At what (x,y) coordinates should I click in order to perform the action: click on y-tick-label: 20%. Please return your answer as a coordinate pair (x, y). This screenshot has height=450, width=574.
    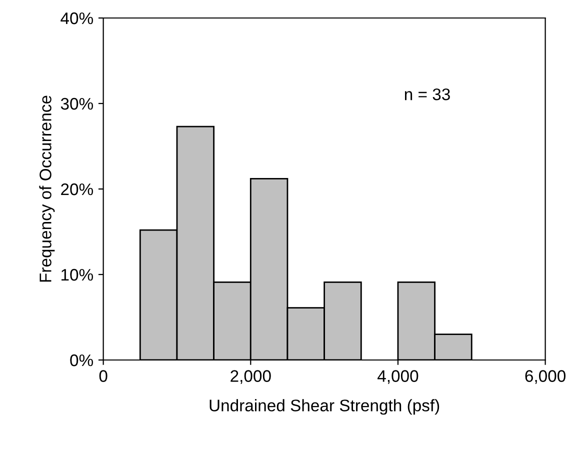
    Looking at the image, I should click on (77, 189).